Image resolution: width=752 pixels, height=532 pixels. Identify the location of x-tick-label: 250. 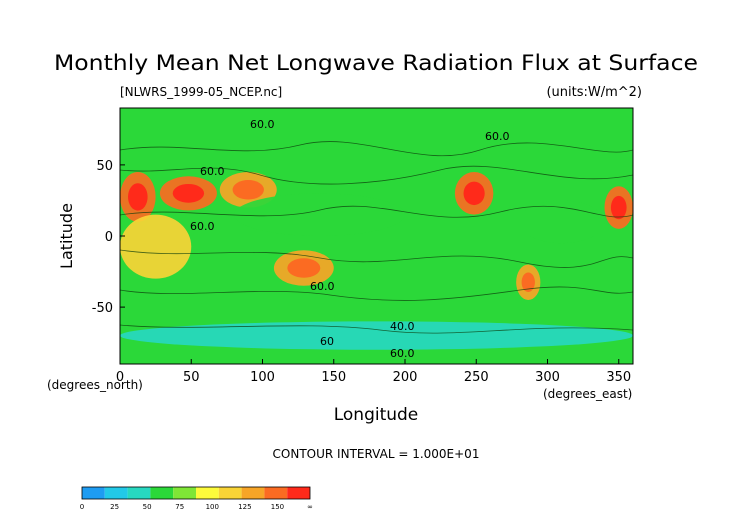
(476, 377).